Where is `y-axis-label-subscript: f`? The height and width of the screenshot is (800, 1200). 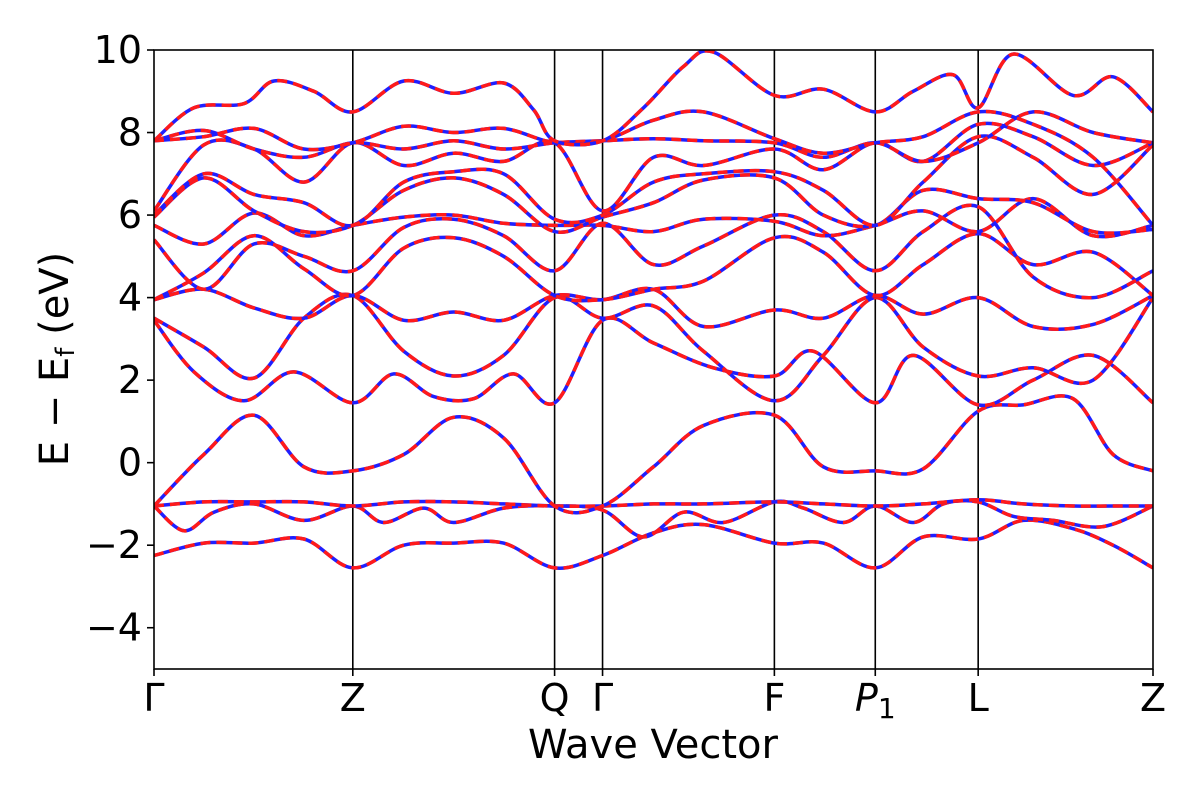
y-axis-label-subscript: f is located at coordinates (66, 352).